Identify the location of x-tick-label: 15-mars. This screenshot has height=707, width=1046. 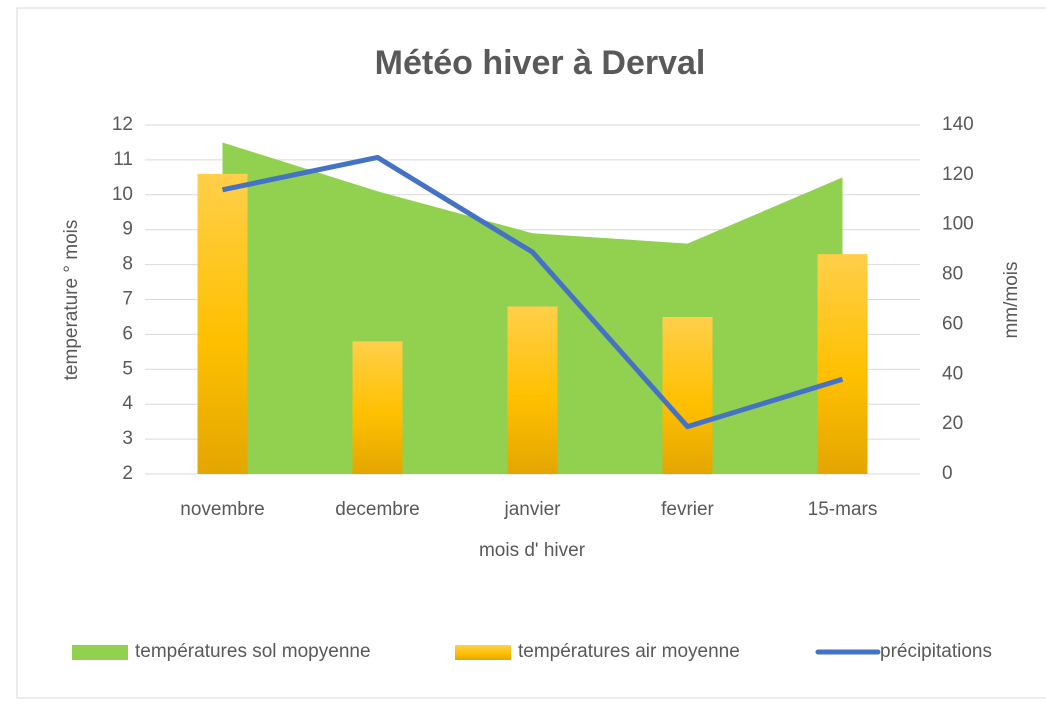
(843, 509).